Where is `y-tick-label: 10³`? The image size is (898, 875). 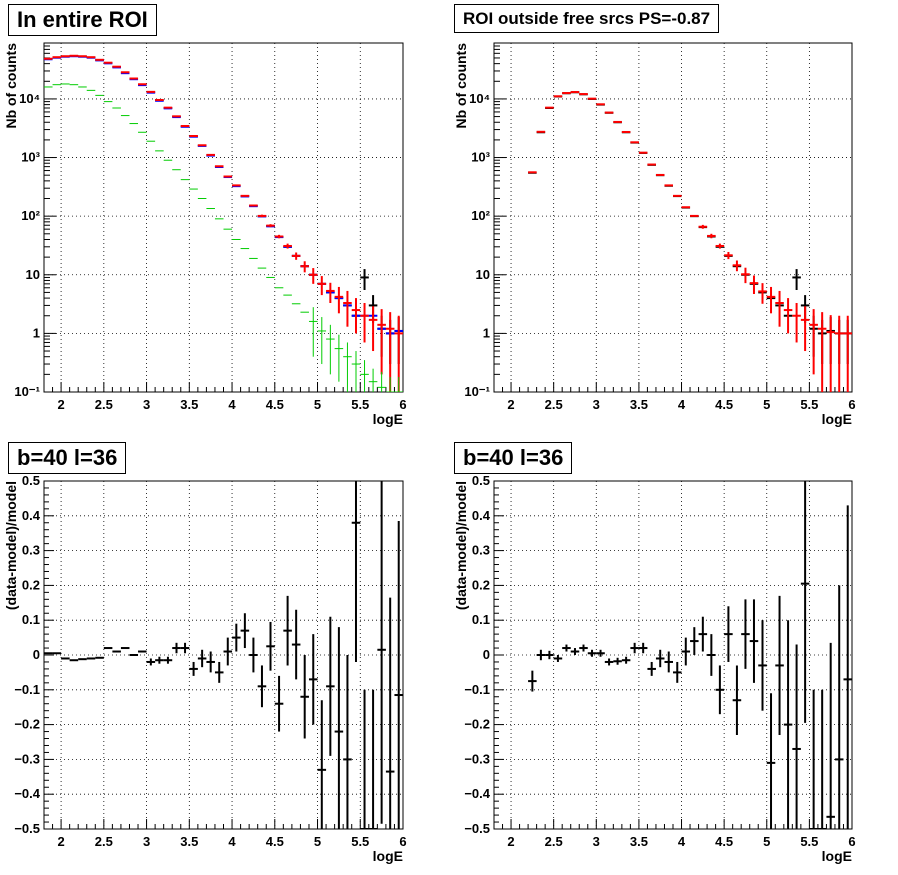
y-tick-label: 10³ is located at coordinates (480, 157).